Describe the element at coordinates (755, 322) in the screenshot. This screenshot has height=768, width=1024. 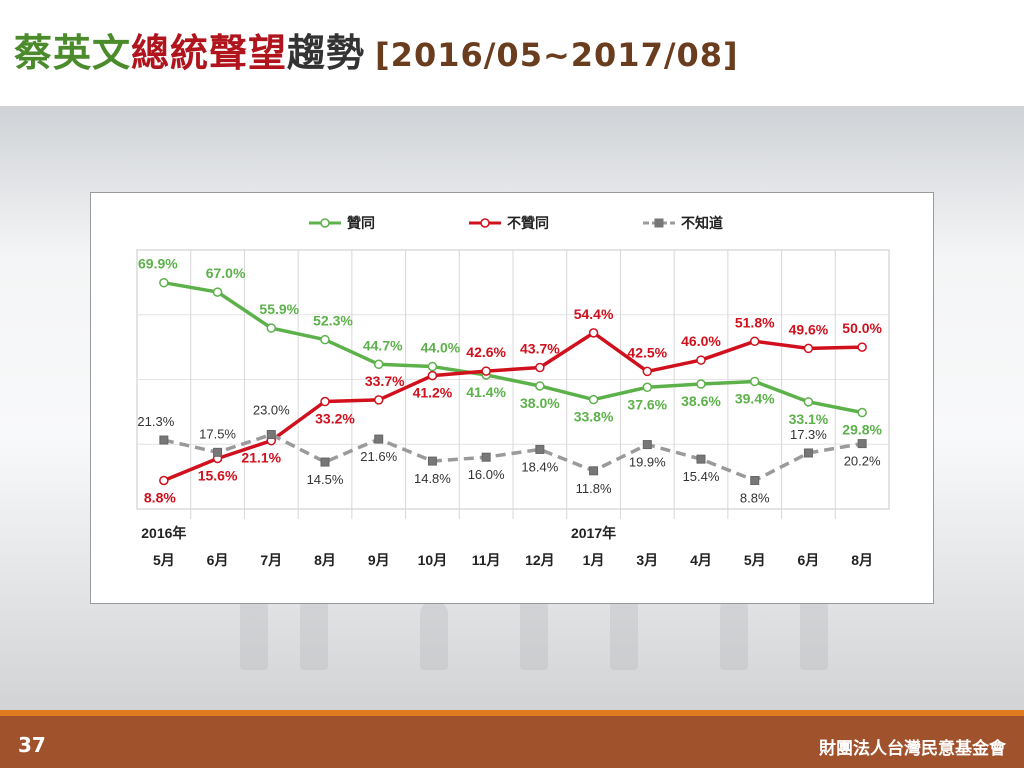
I see `data-label: 51.8%` at that location.